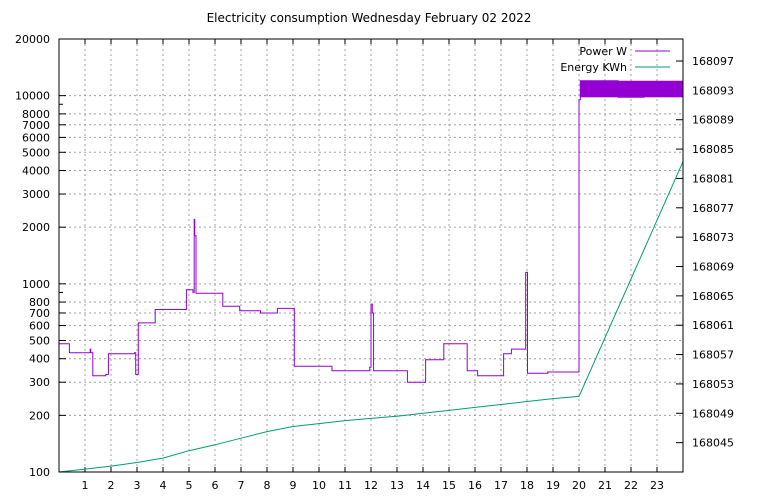 This screenshot has height=500, width=768. I want to click on x-tick-label: 3, so click(137, 485).